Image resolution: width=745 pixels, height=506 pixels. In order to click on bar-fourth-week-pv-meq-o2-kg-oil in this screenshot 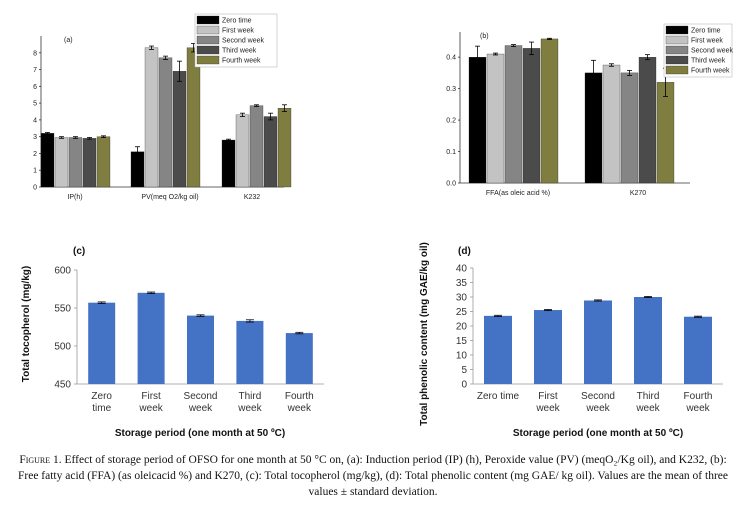, I will do `click(193, 117)`.